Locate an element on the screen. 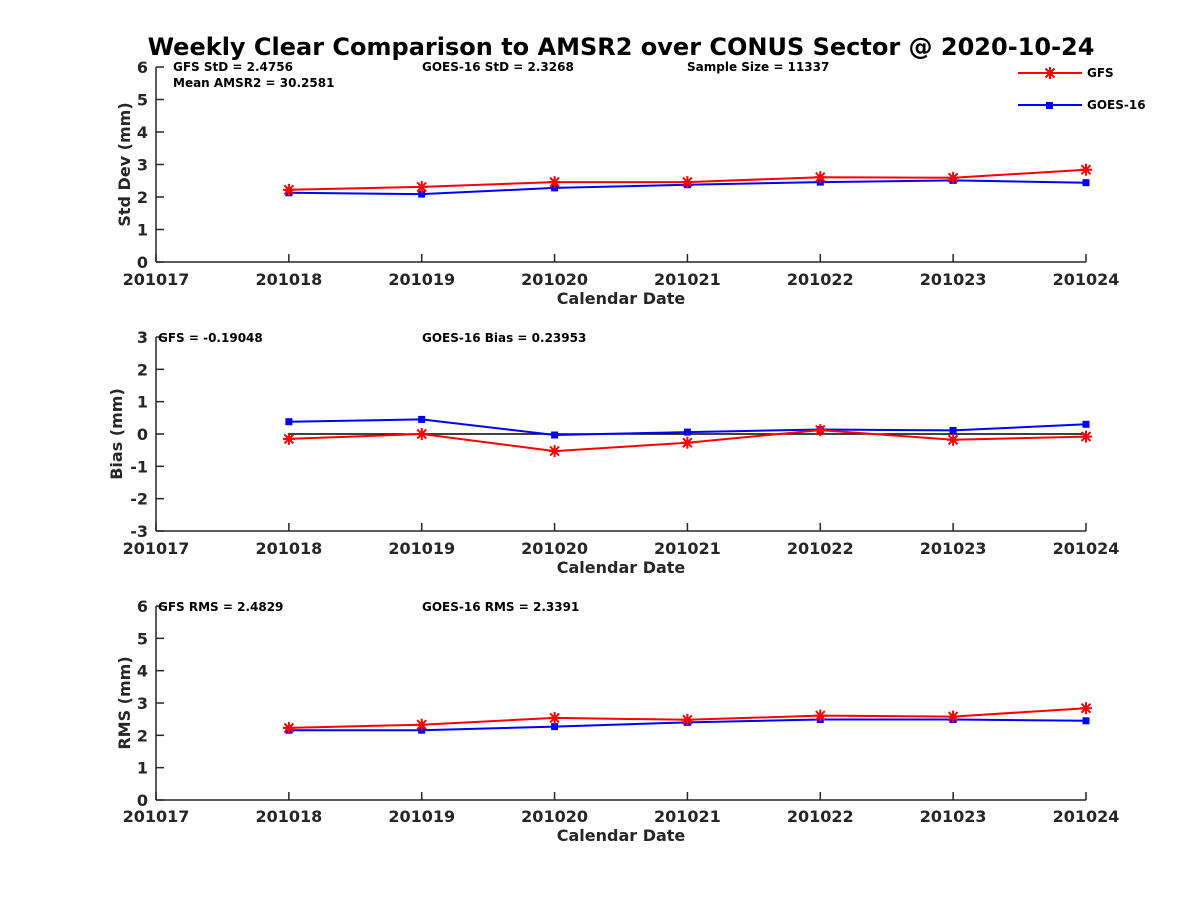 This screenshot has height=900, width=1200. stat-gfs: GFS = -0.19048 is located at coordinates (210, 338).